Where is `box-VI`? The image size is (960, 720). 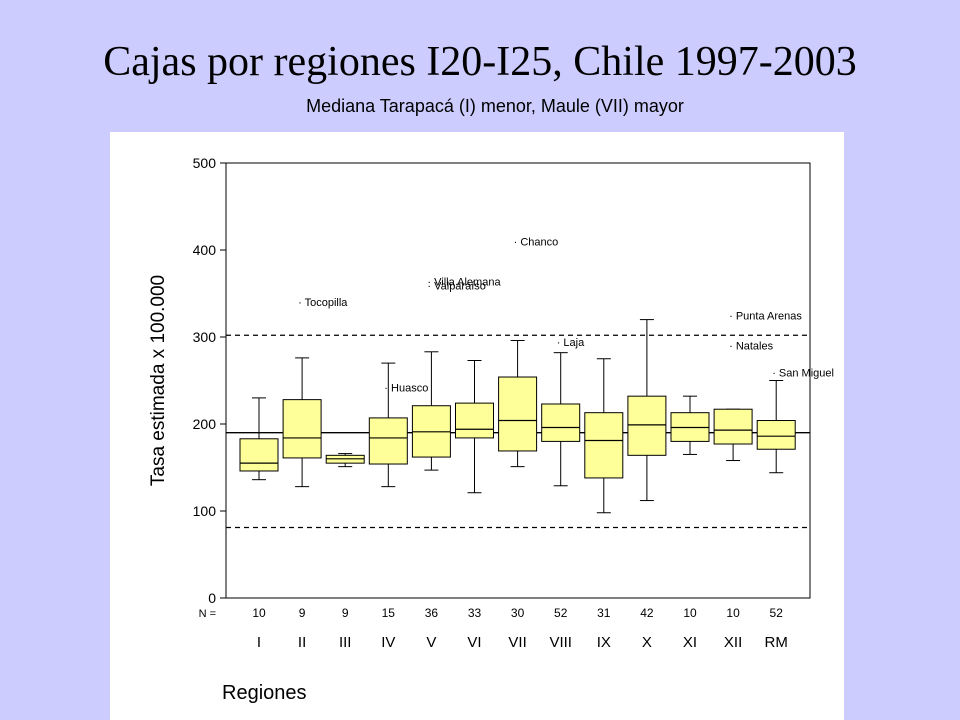 box-VI is located at coordinates (474, 420).